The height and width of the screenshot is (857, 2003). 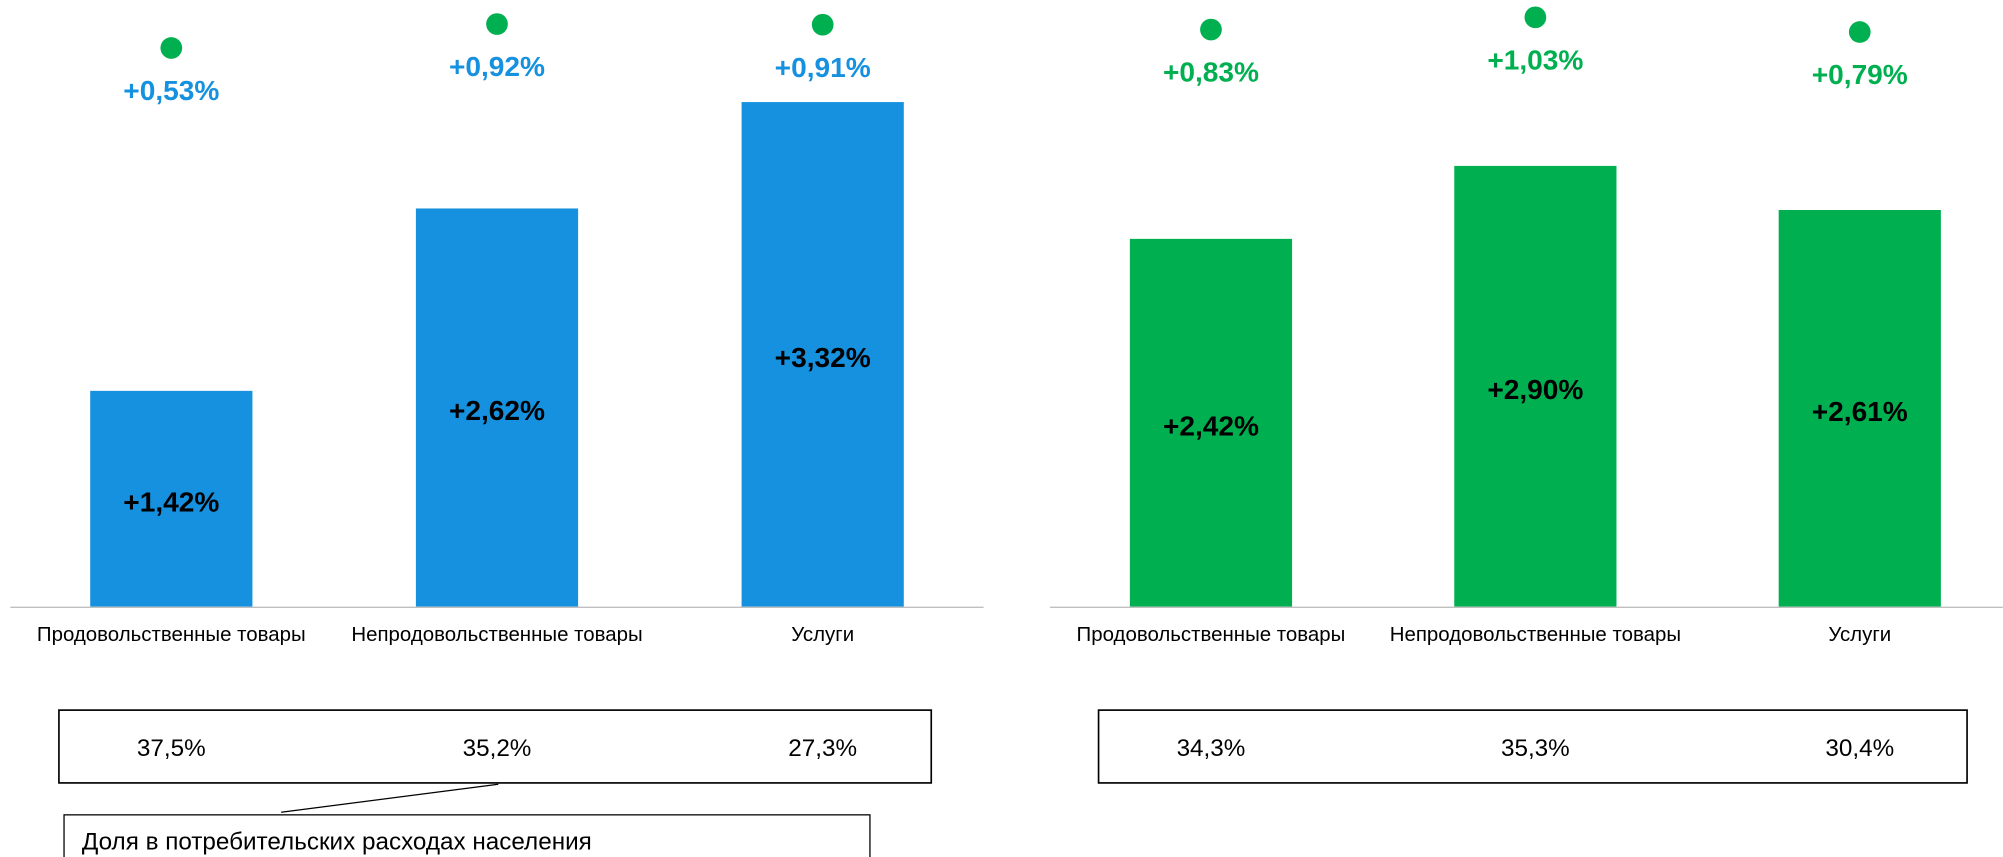 I want to click on bar-value-label: +1,42%, so click(x=171, y=501).